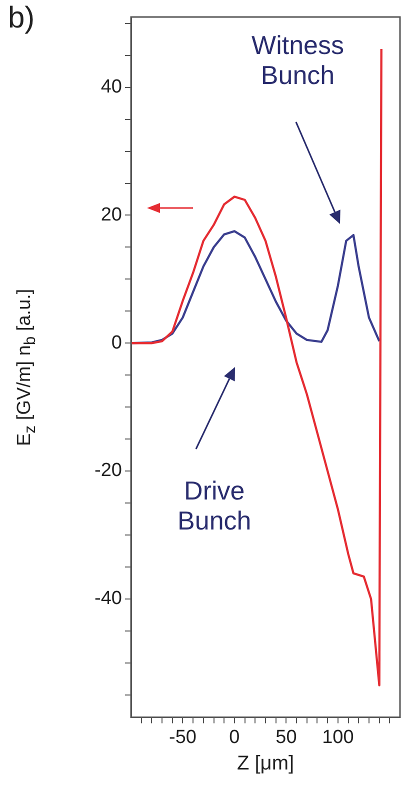 This screenshot has width=411, height=786. I want to click on y-tick-label: 0, so click(116, 343).